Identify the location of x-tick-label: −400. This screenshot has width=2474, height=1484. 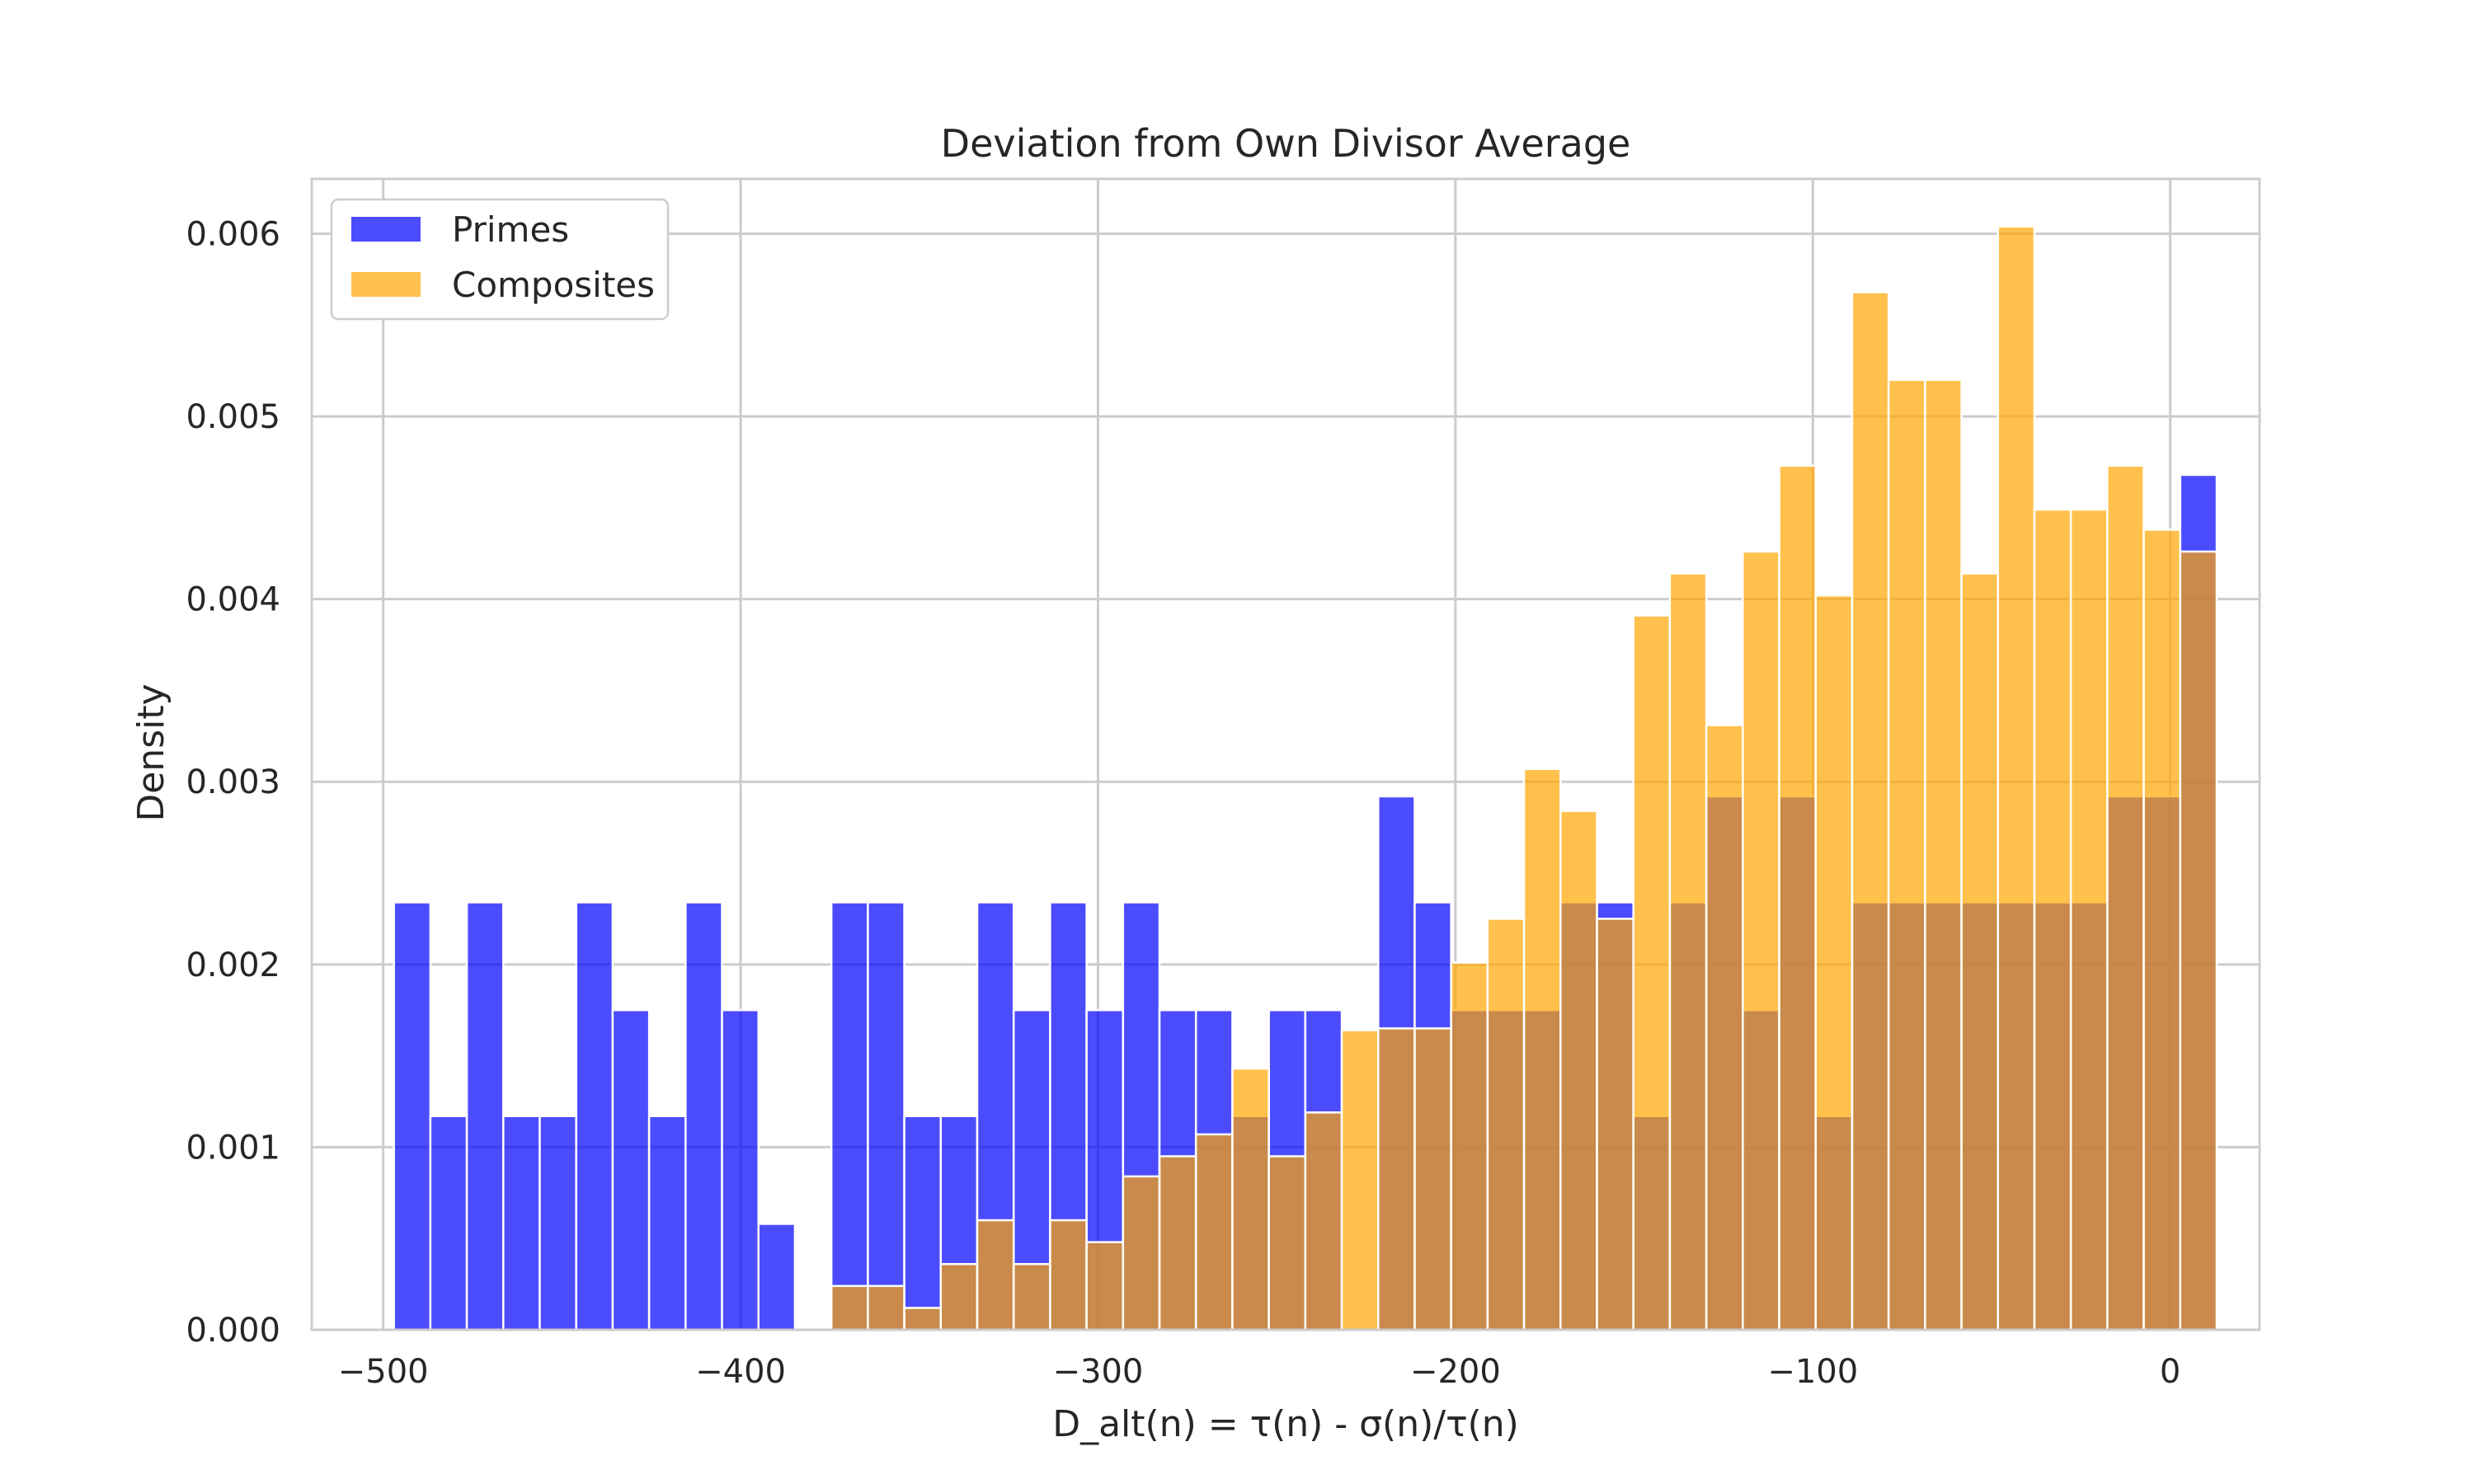
(740, 1372).